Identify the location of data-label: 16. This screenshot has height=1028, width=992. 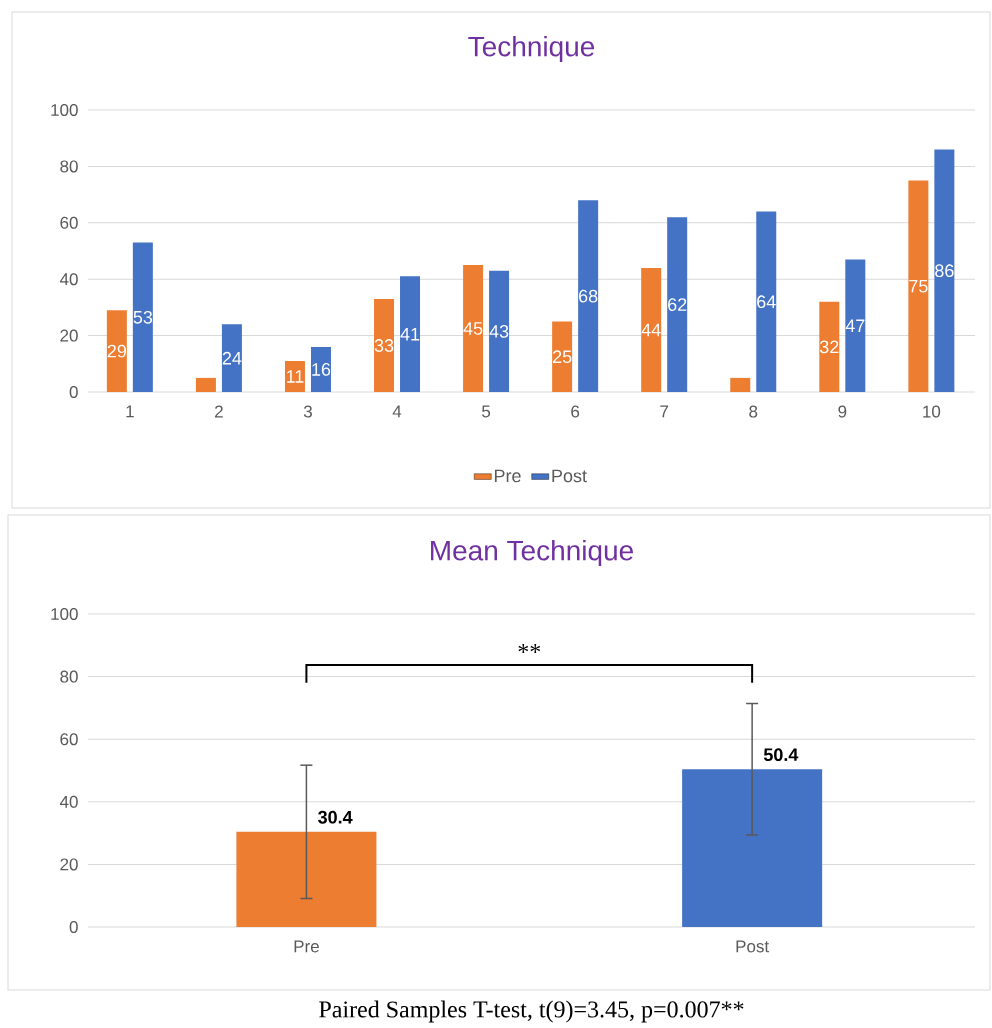
(321, 369).